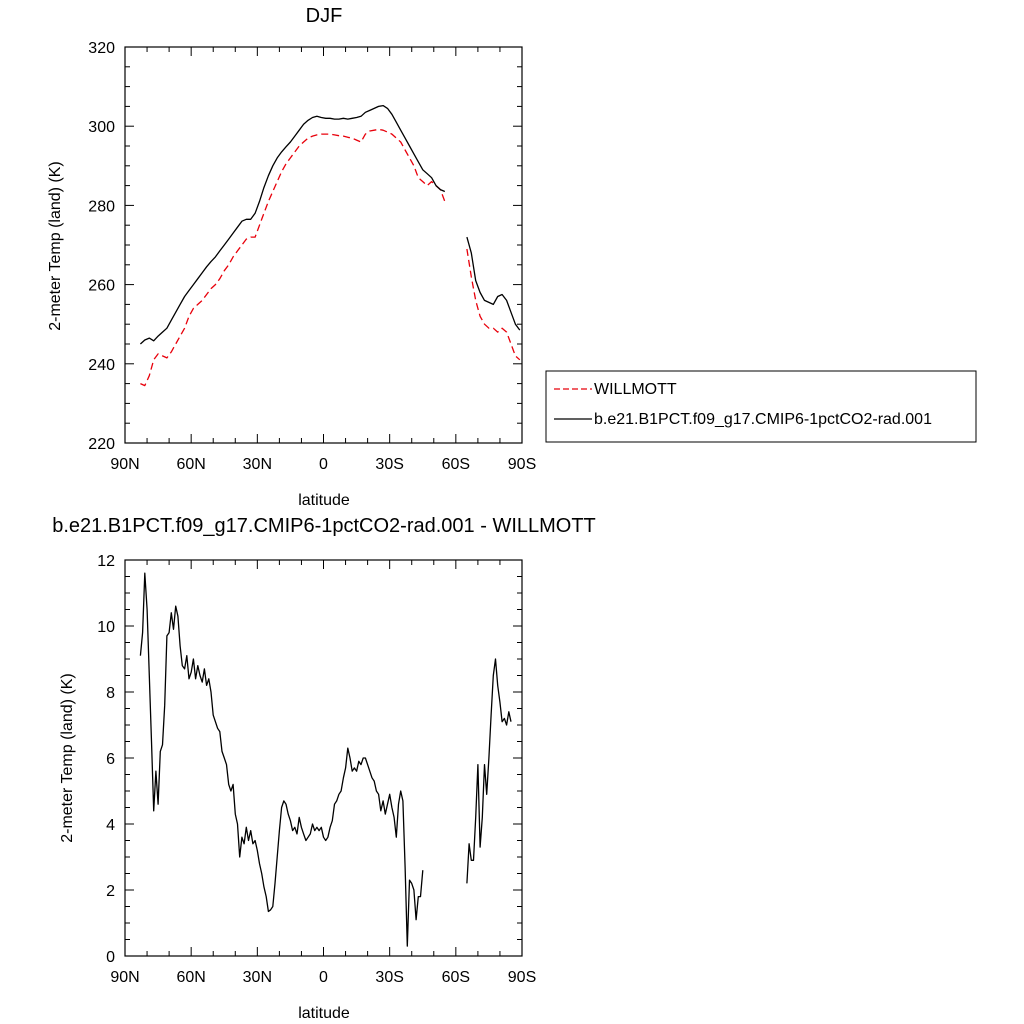  What do you see at coordinates (101, 365) in the screenshot?
I see `y-tick-label: 240` at bounding box center [101, 365].